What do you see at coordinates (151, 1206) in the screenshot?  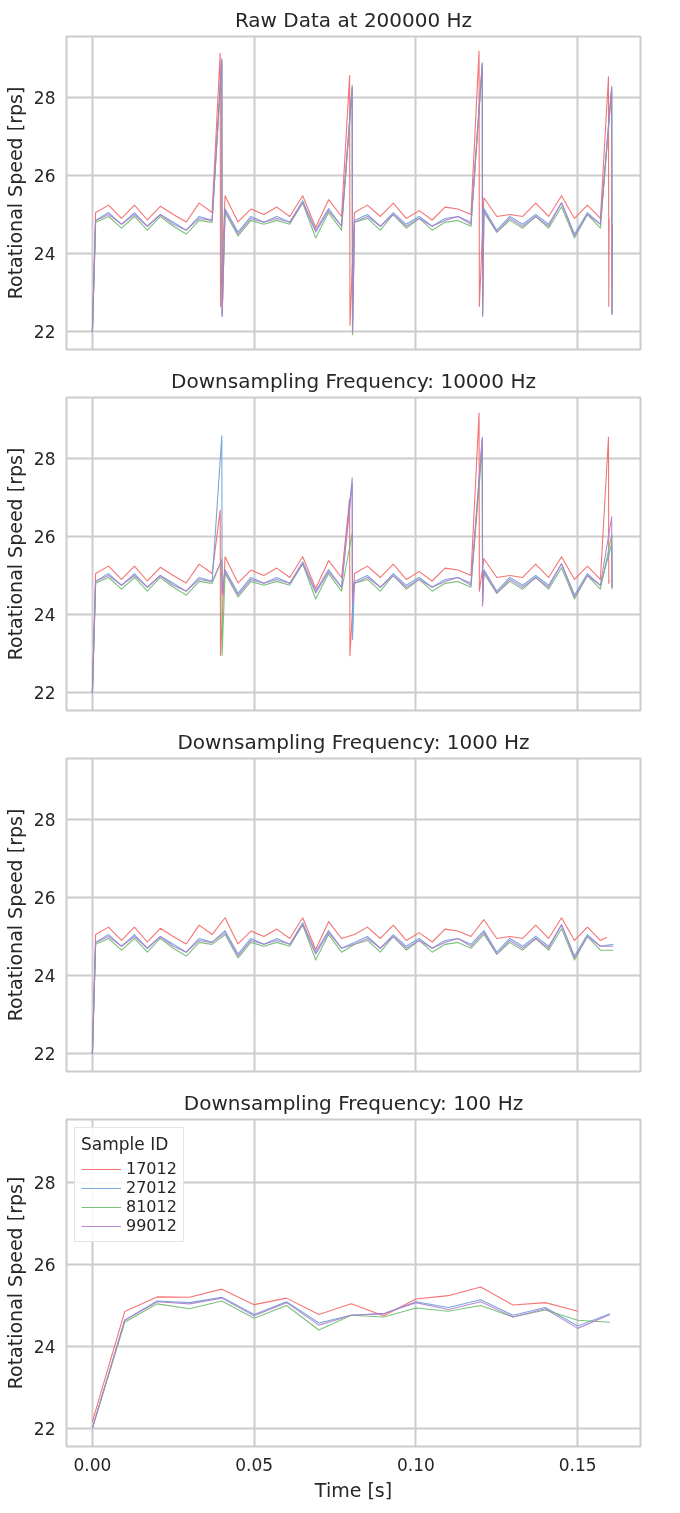 I see `legend-label: 81012` at bounding box center [151, 1206].